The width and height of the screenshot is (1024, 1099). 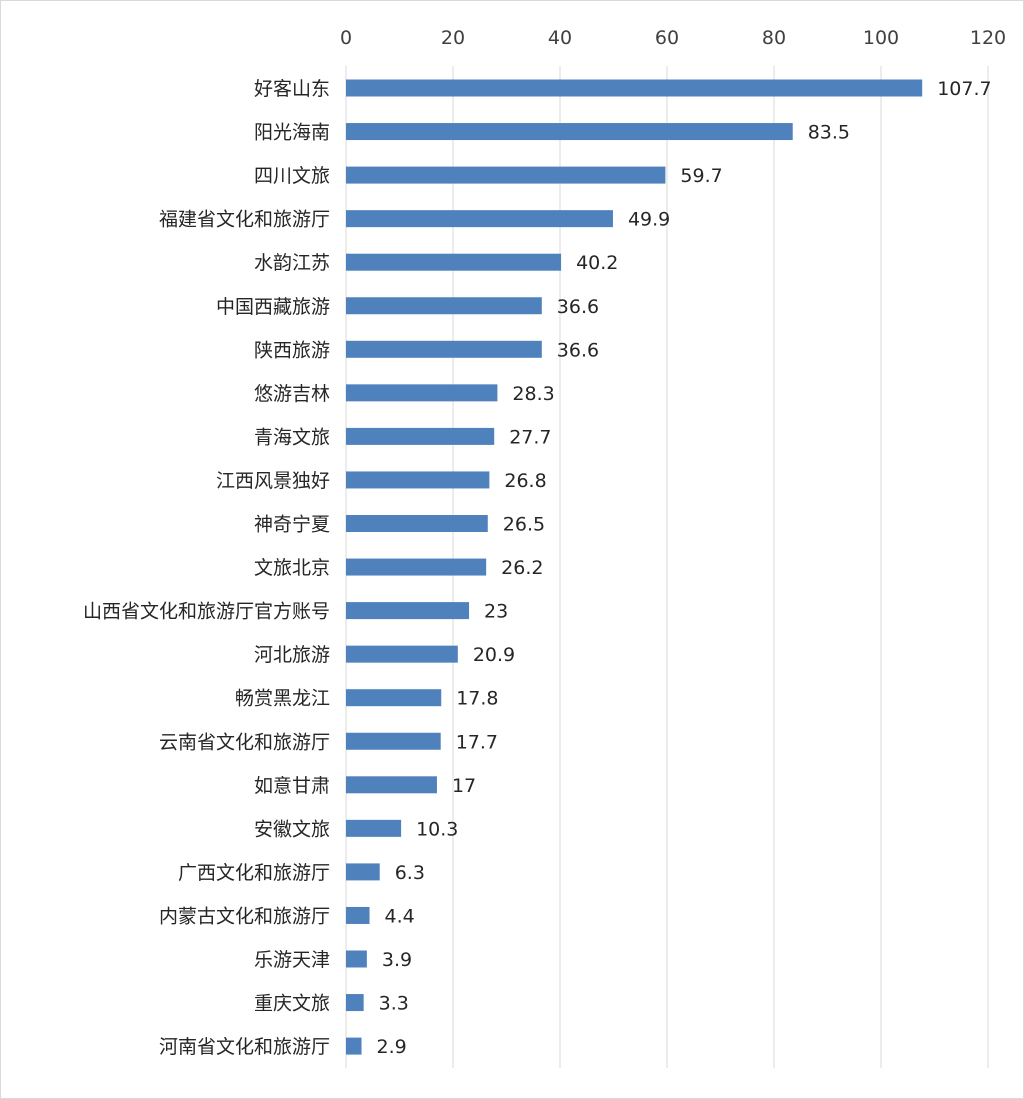 What do you see at coordinates (292, 1004) in the screenshot?
I see `category-label: 重庆文旅` at bounding box center [292, 1004].